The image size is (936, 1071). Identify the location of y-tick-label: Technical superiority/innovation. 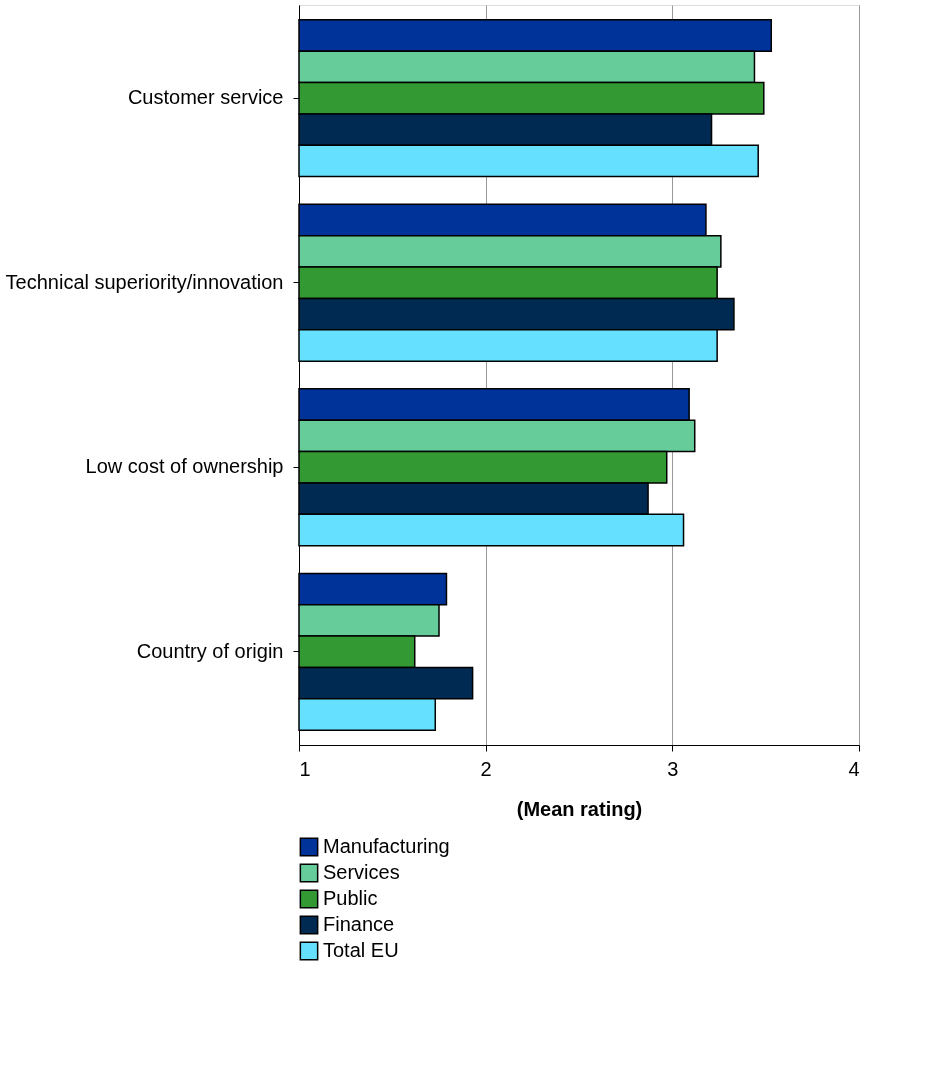
(144, 281).